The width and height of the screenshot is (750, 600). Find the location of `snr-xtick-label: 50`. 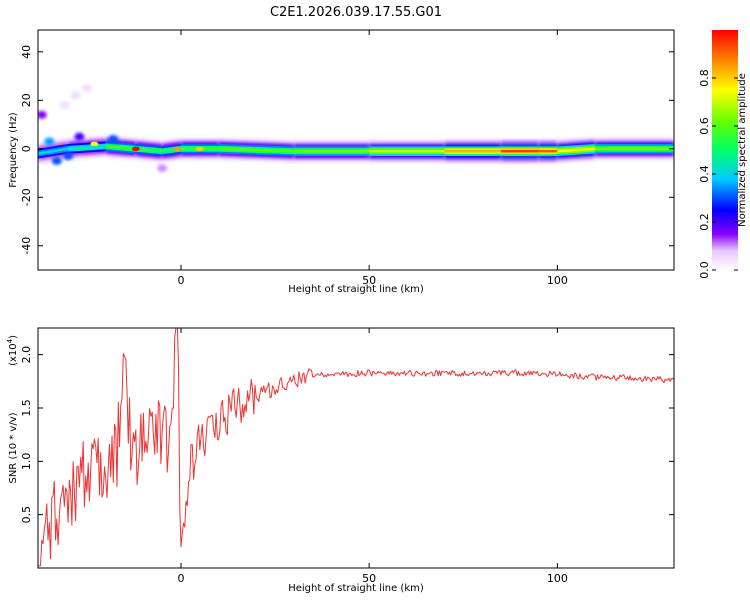

snr-xtick-label: 50 is located at coordinates (369, 578).